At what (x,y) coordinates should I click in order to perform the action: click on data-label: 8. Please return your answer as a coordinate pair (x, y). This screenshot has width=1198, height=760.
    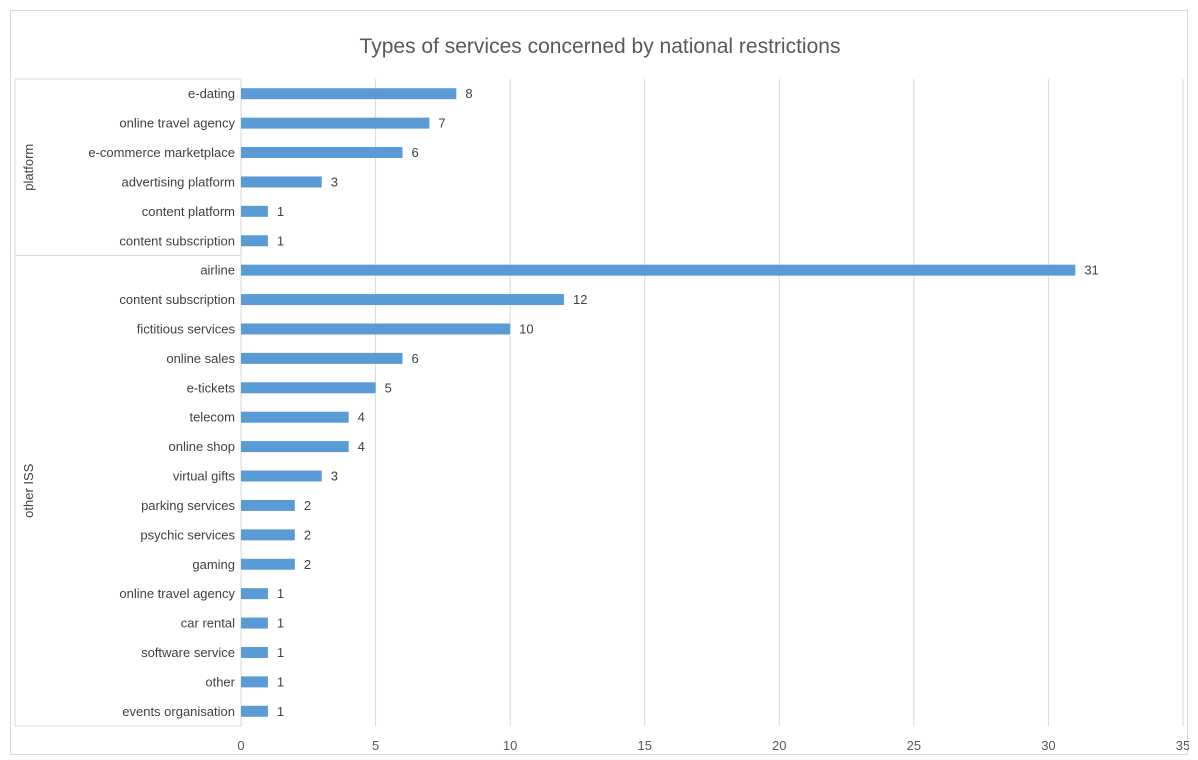
    Looking at the image, I should click on (468, 93).